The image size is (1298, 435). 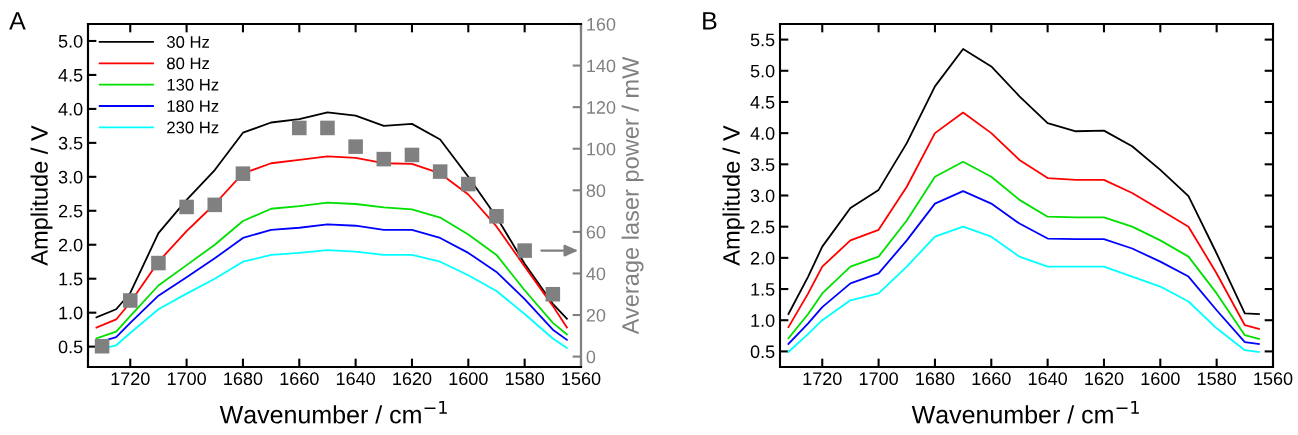 I want to click on chart-title: B, so click(x=710, y=21).